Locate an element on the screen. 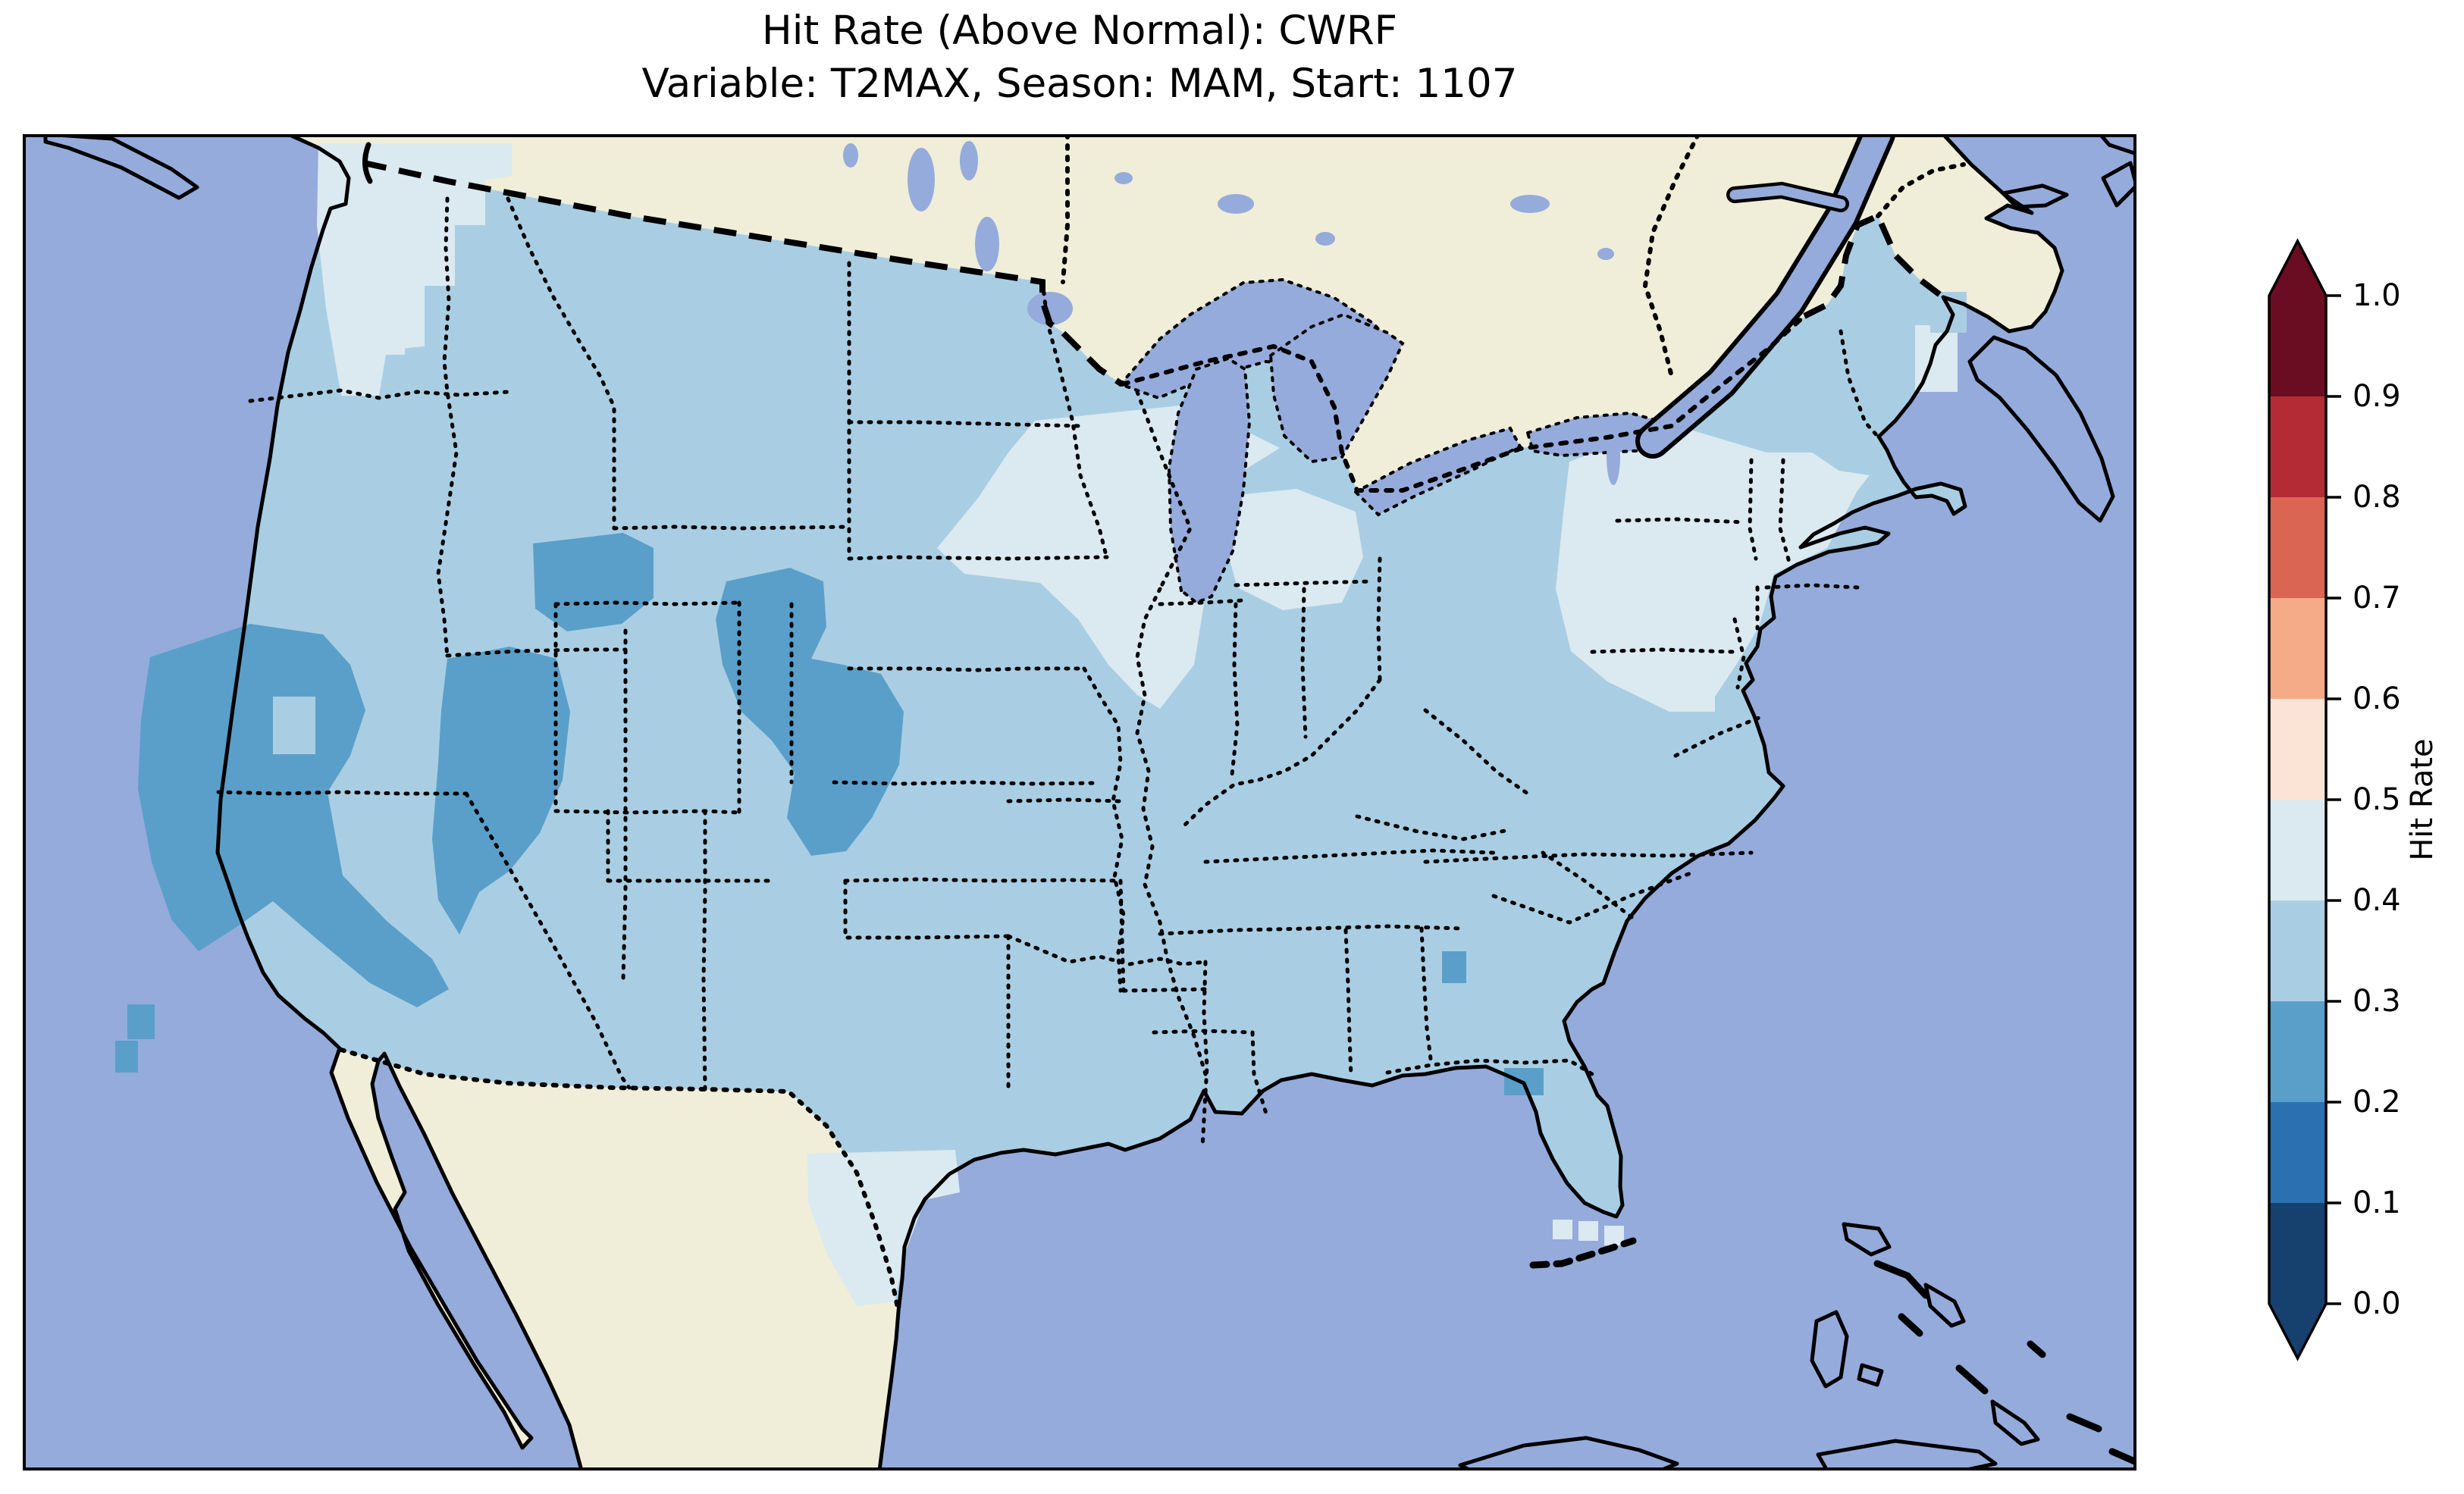 This screenshot has height=1494, width=2464. state-border-ny-vt is located at coordinates (1753, 509).